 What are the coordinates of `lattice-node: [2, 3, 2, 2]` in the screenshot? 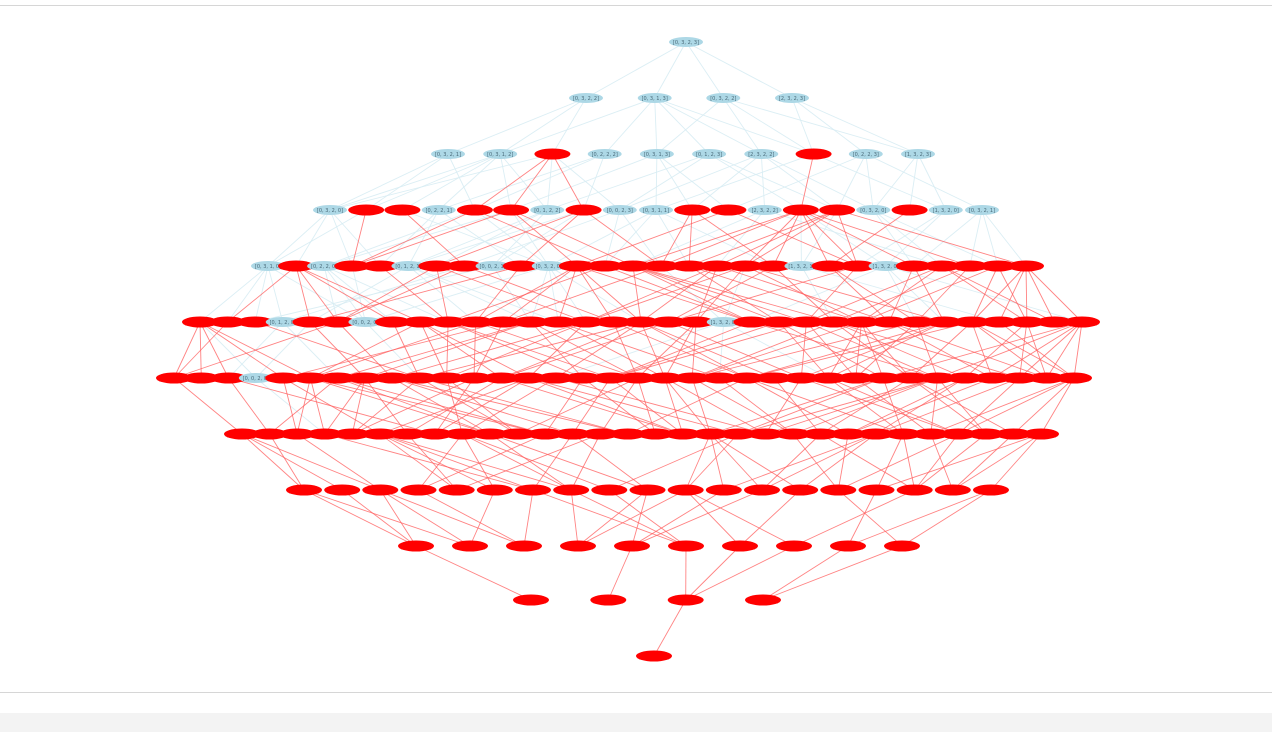 It's located at (761, 154).